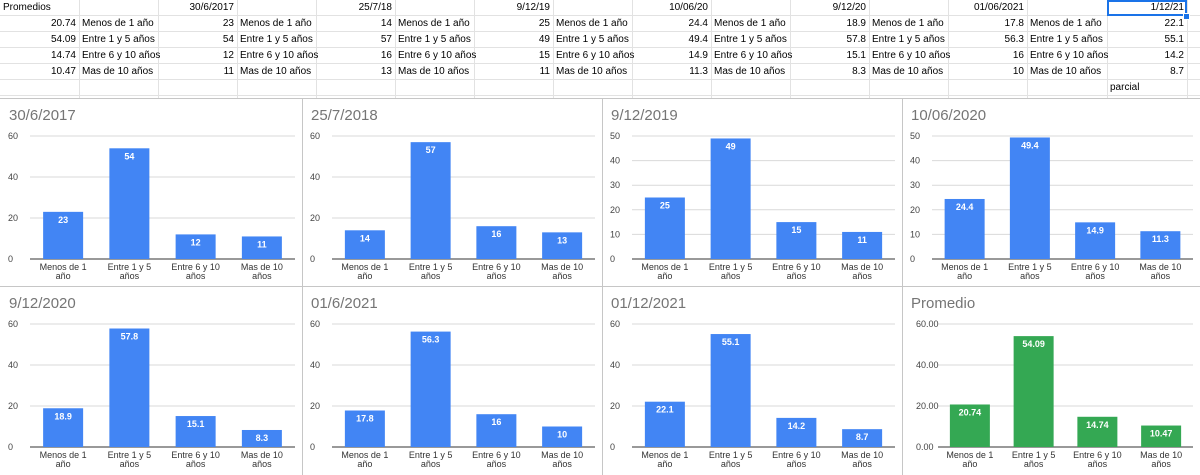 Image resolution: width=1200 pixels, height=475 pixels. Describe the element at coordinates (1174, 23) in the screenshot. I see `value-cell: 22.1` at that location.